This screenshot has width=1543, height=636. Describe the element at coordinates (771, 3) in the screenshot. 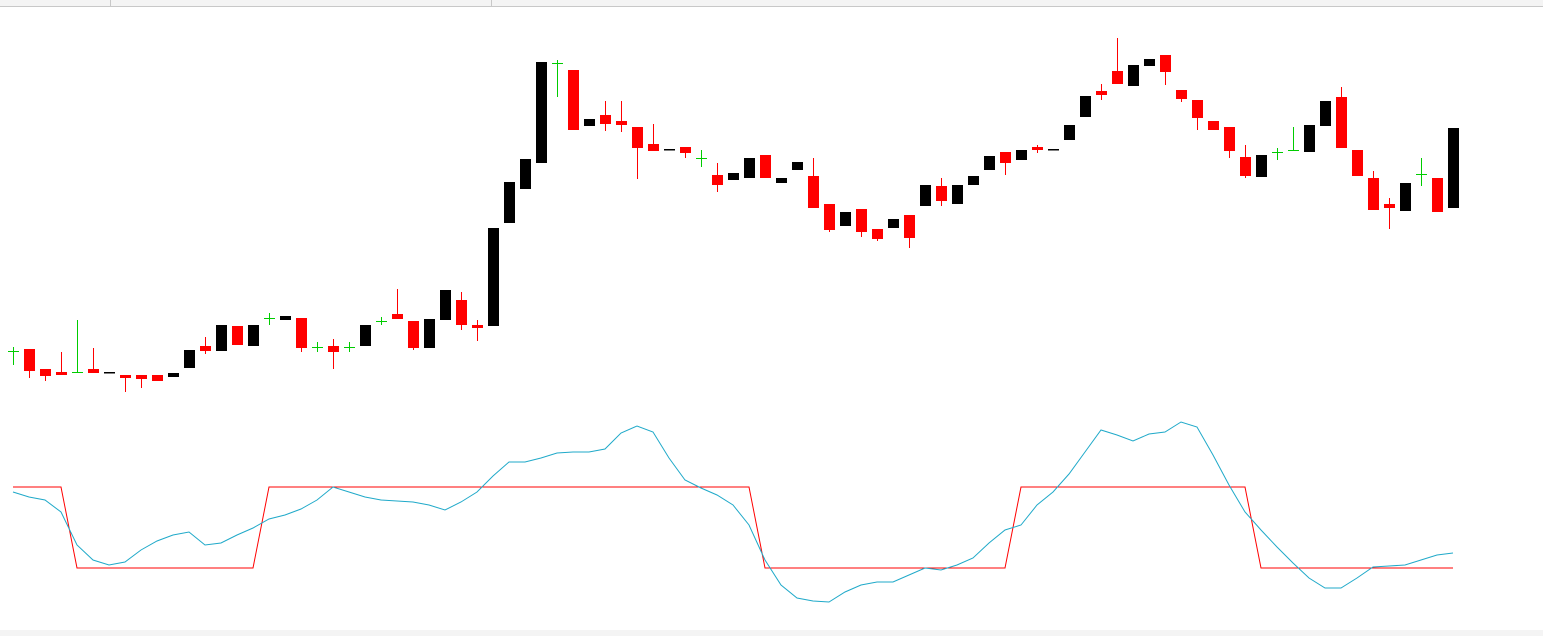

I see `toolbar` at that location.